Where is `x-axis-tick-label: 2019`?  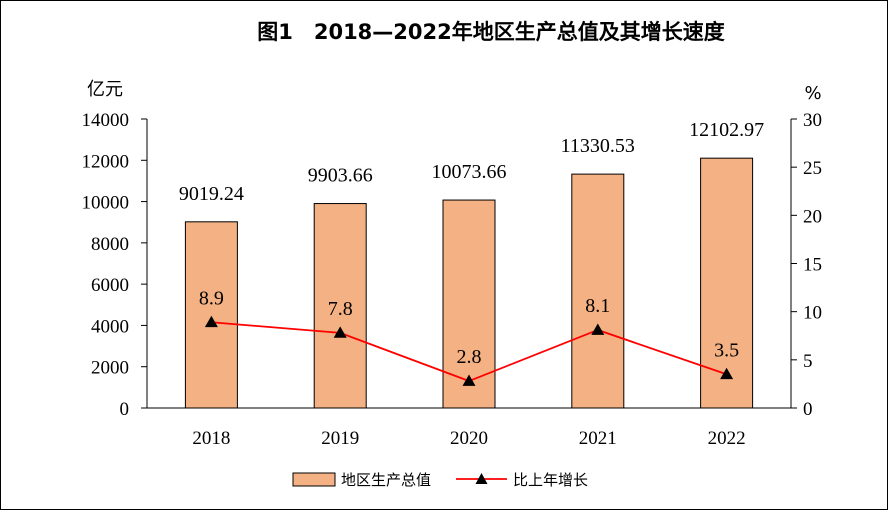 x-axis-tick-label: 2019 is located at coordinates (340, 438).